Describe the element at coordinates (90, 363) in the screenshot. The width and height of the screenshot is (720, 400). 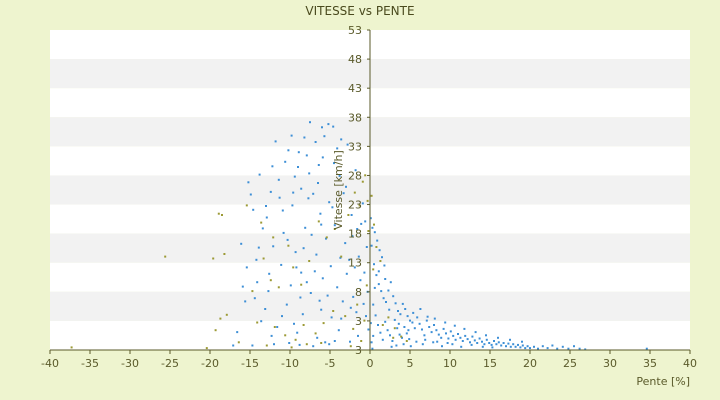
I see `x-tick-label: -35` at that location.